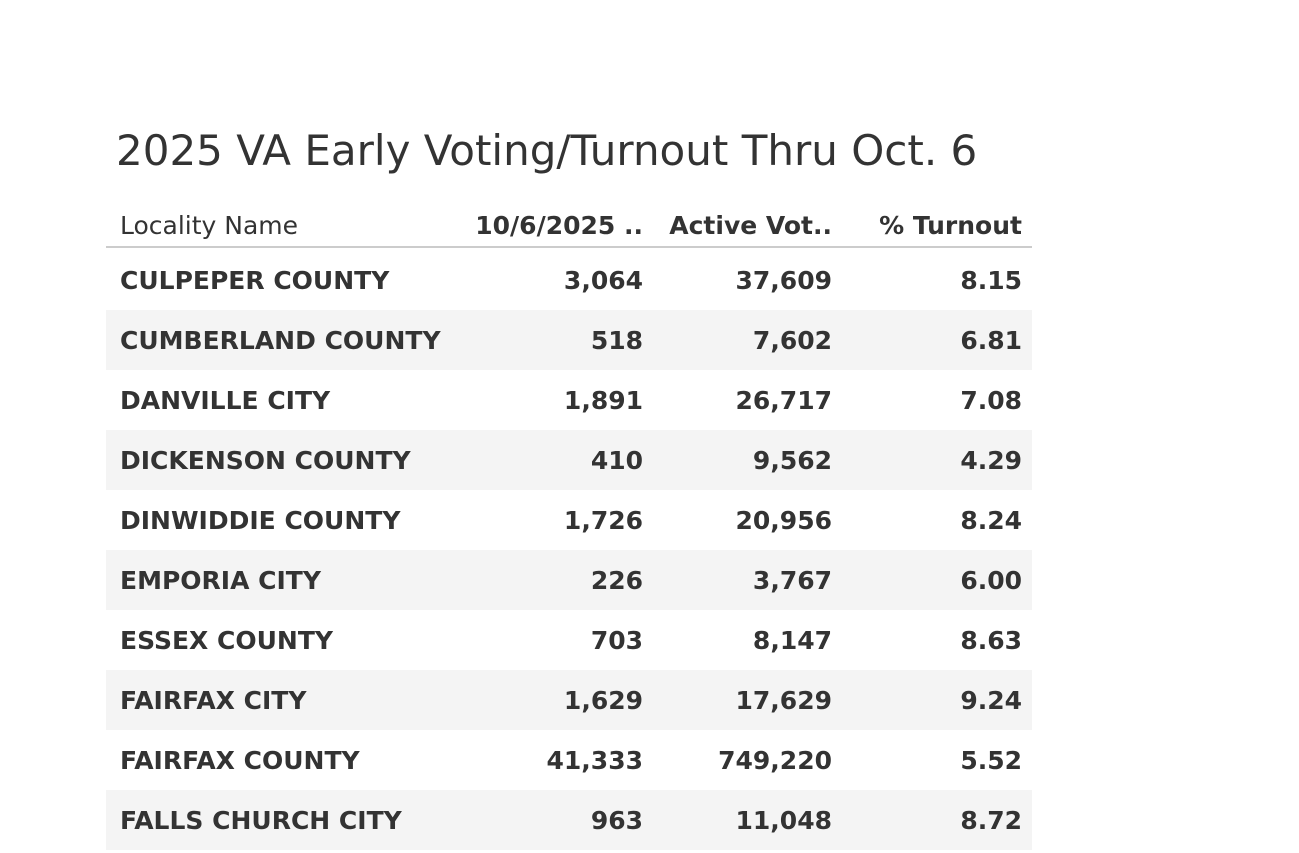  Describe the element at coordinates (991, 760) in the screenshot. I see `table-cell: 5.52` at that location.